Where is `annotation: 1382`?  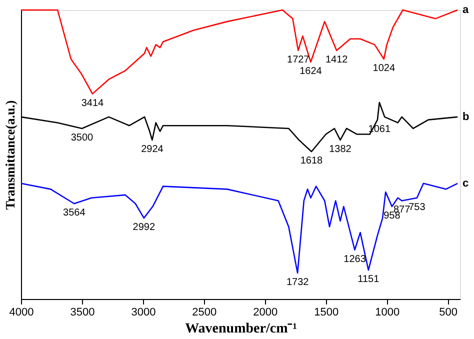 annotation: 1382 is located at coordinates (340, 150).